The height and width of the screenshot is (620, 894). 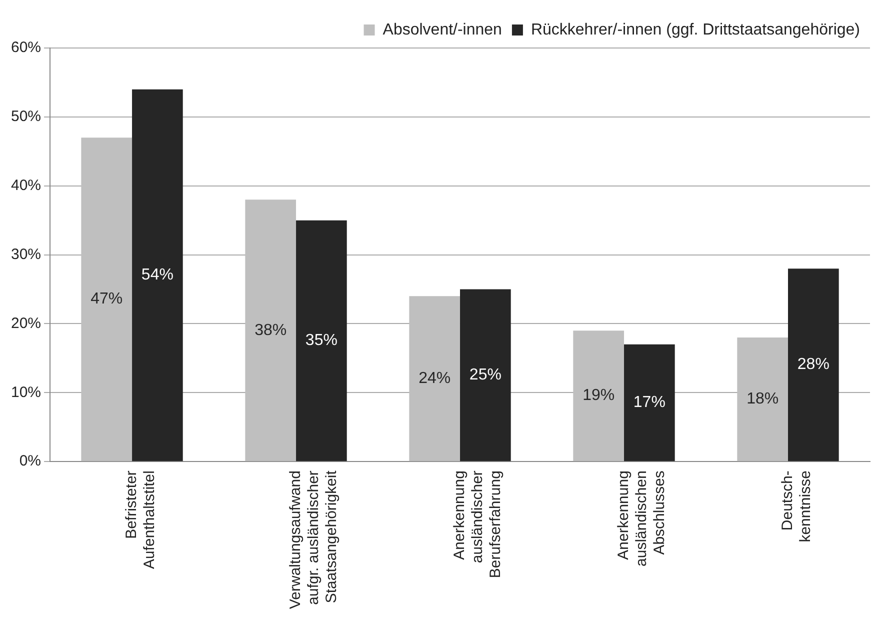 I want to click on data-label: 24%, so click(x=434, y=379).